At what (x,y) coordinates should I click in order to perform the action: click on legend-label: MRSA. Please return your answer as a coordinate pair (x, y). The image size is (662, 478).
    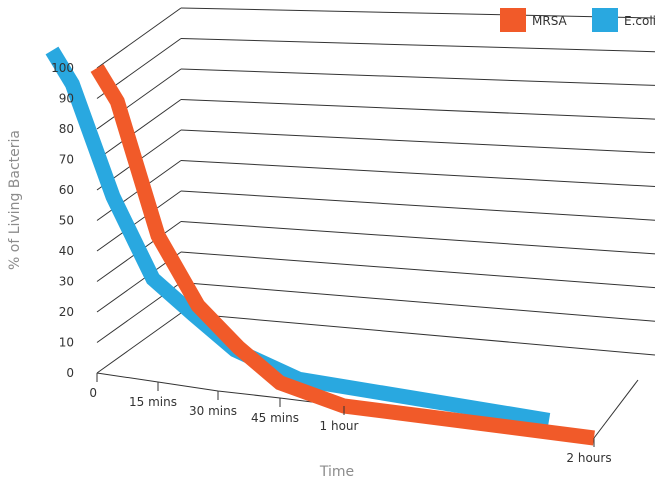
    Looking at the image, I should click on (550, 21).